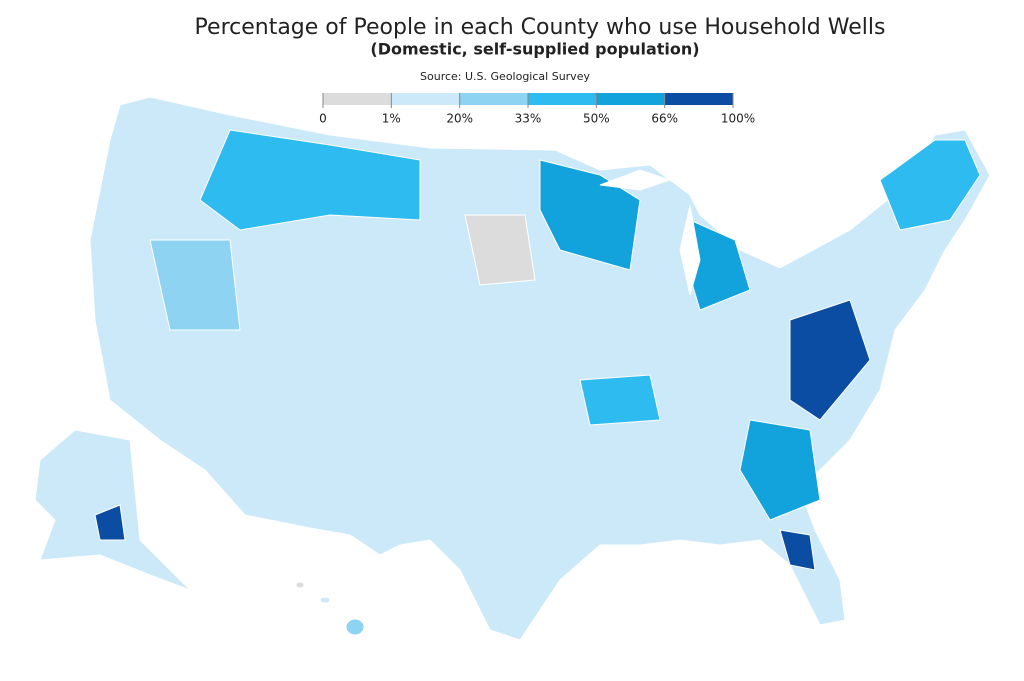 This screenshot has width=1024, height=681. What do you see at coordinates (537, 109) in the screenshot?
I see `legend: 0 1% 20% 33% 50% 66% 100%` at bounding box center [537, 109].